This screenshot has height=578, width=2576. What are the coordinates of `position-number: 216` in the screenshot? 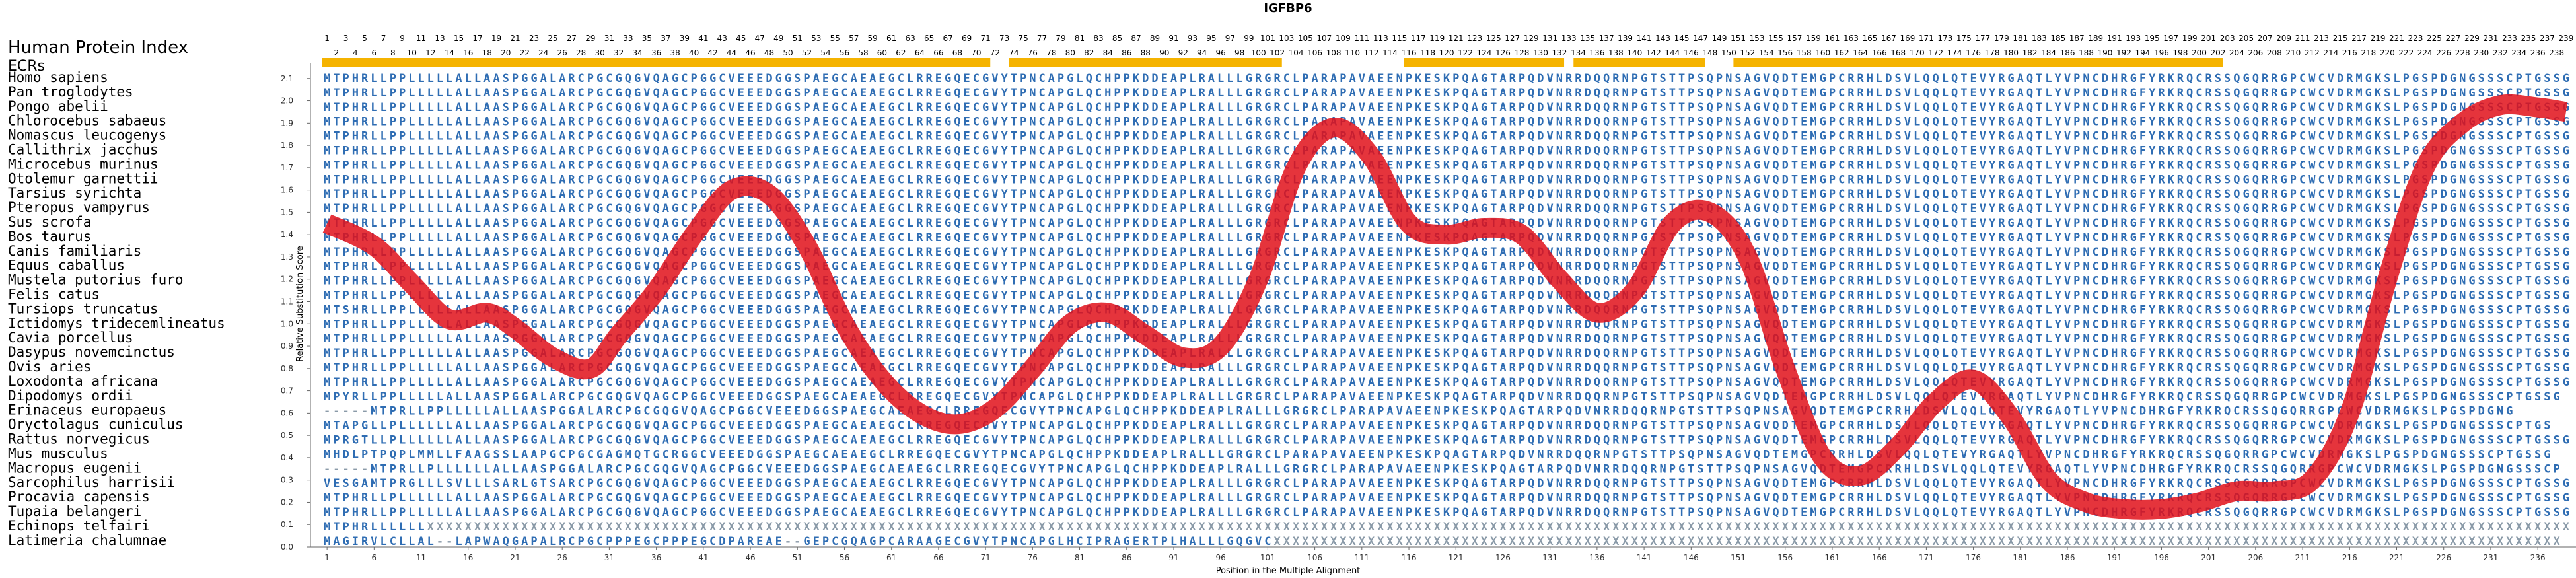 It's located at (2350, 53).